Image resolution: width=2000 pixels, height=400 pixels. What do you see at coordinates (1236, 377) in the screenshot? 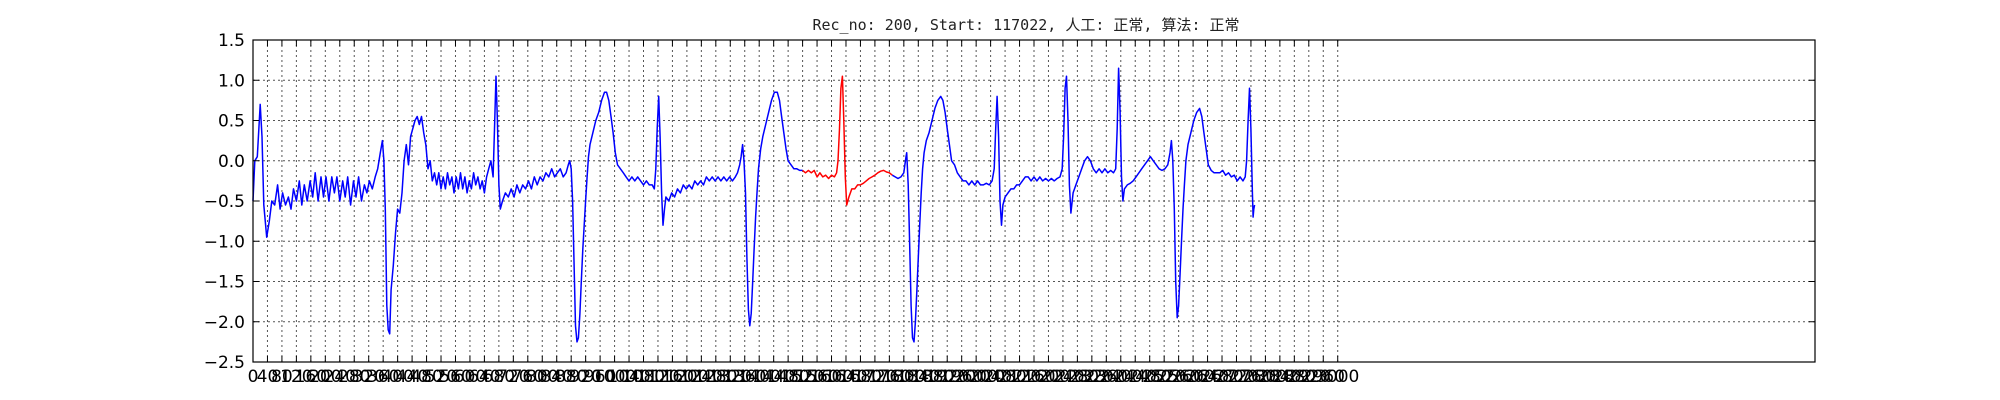
I see `x-tick-label: 2720` at bounding box center [1236, 377].